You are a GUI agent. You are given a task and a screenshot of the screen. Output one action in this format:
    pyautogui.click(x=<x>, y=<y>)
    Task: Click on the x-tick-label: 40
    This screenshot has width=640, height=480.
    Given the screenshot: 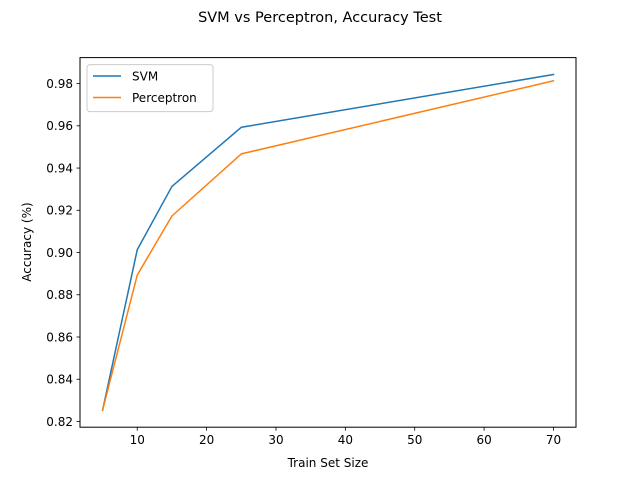 What is the action you would take?
    pyautogui.click(x=345, y=440)
    